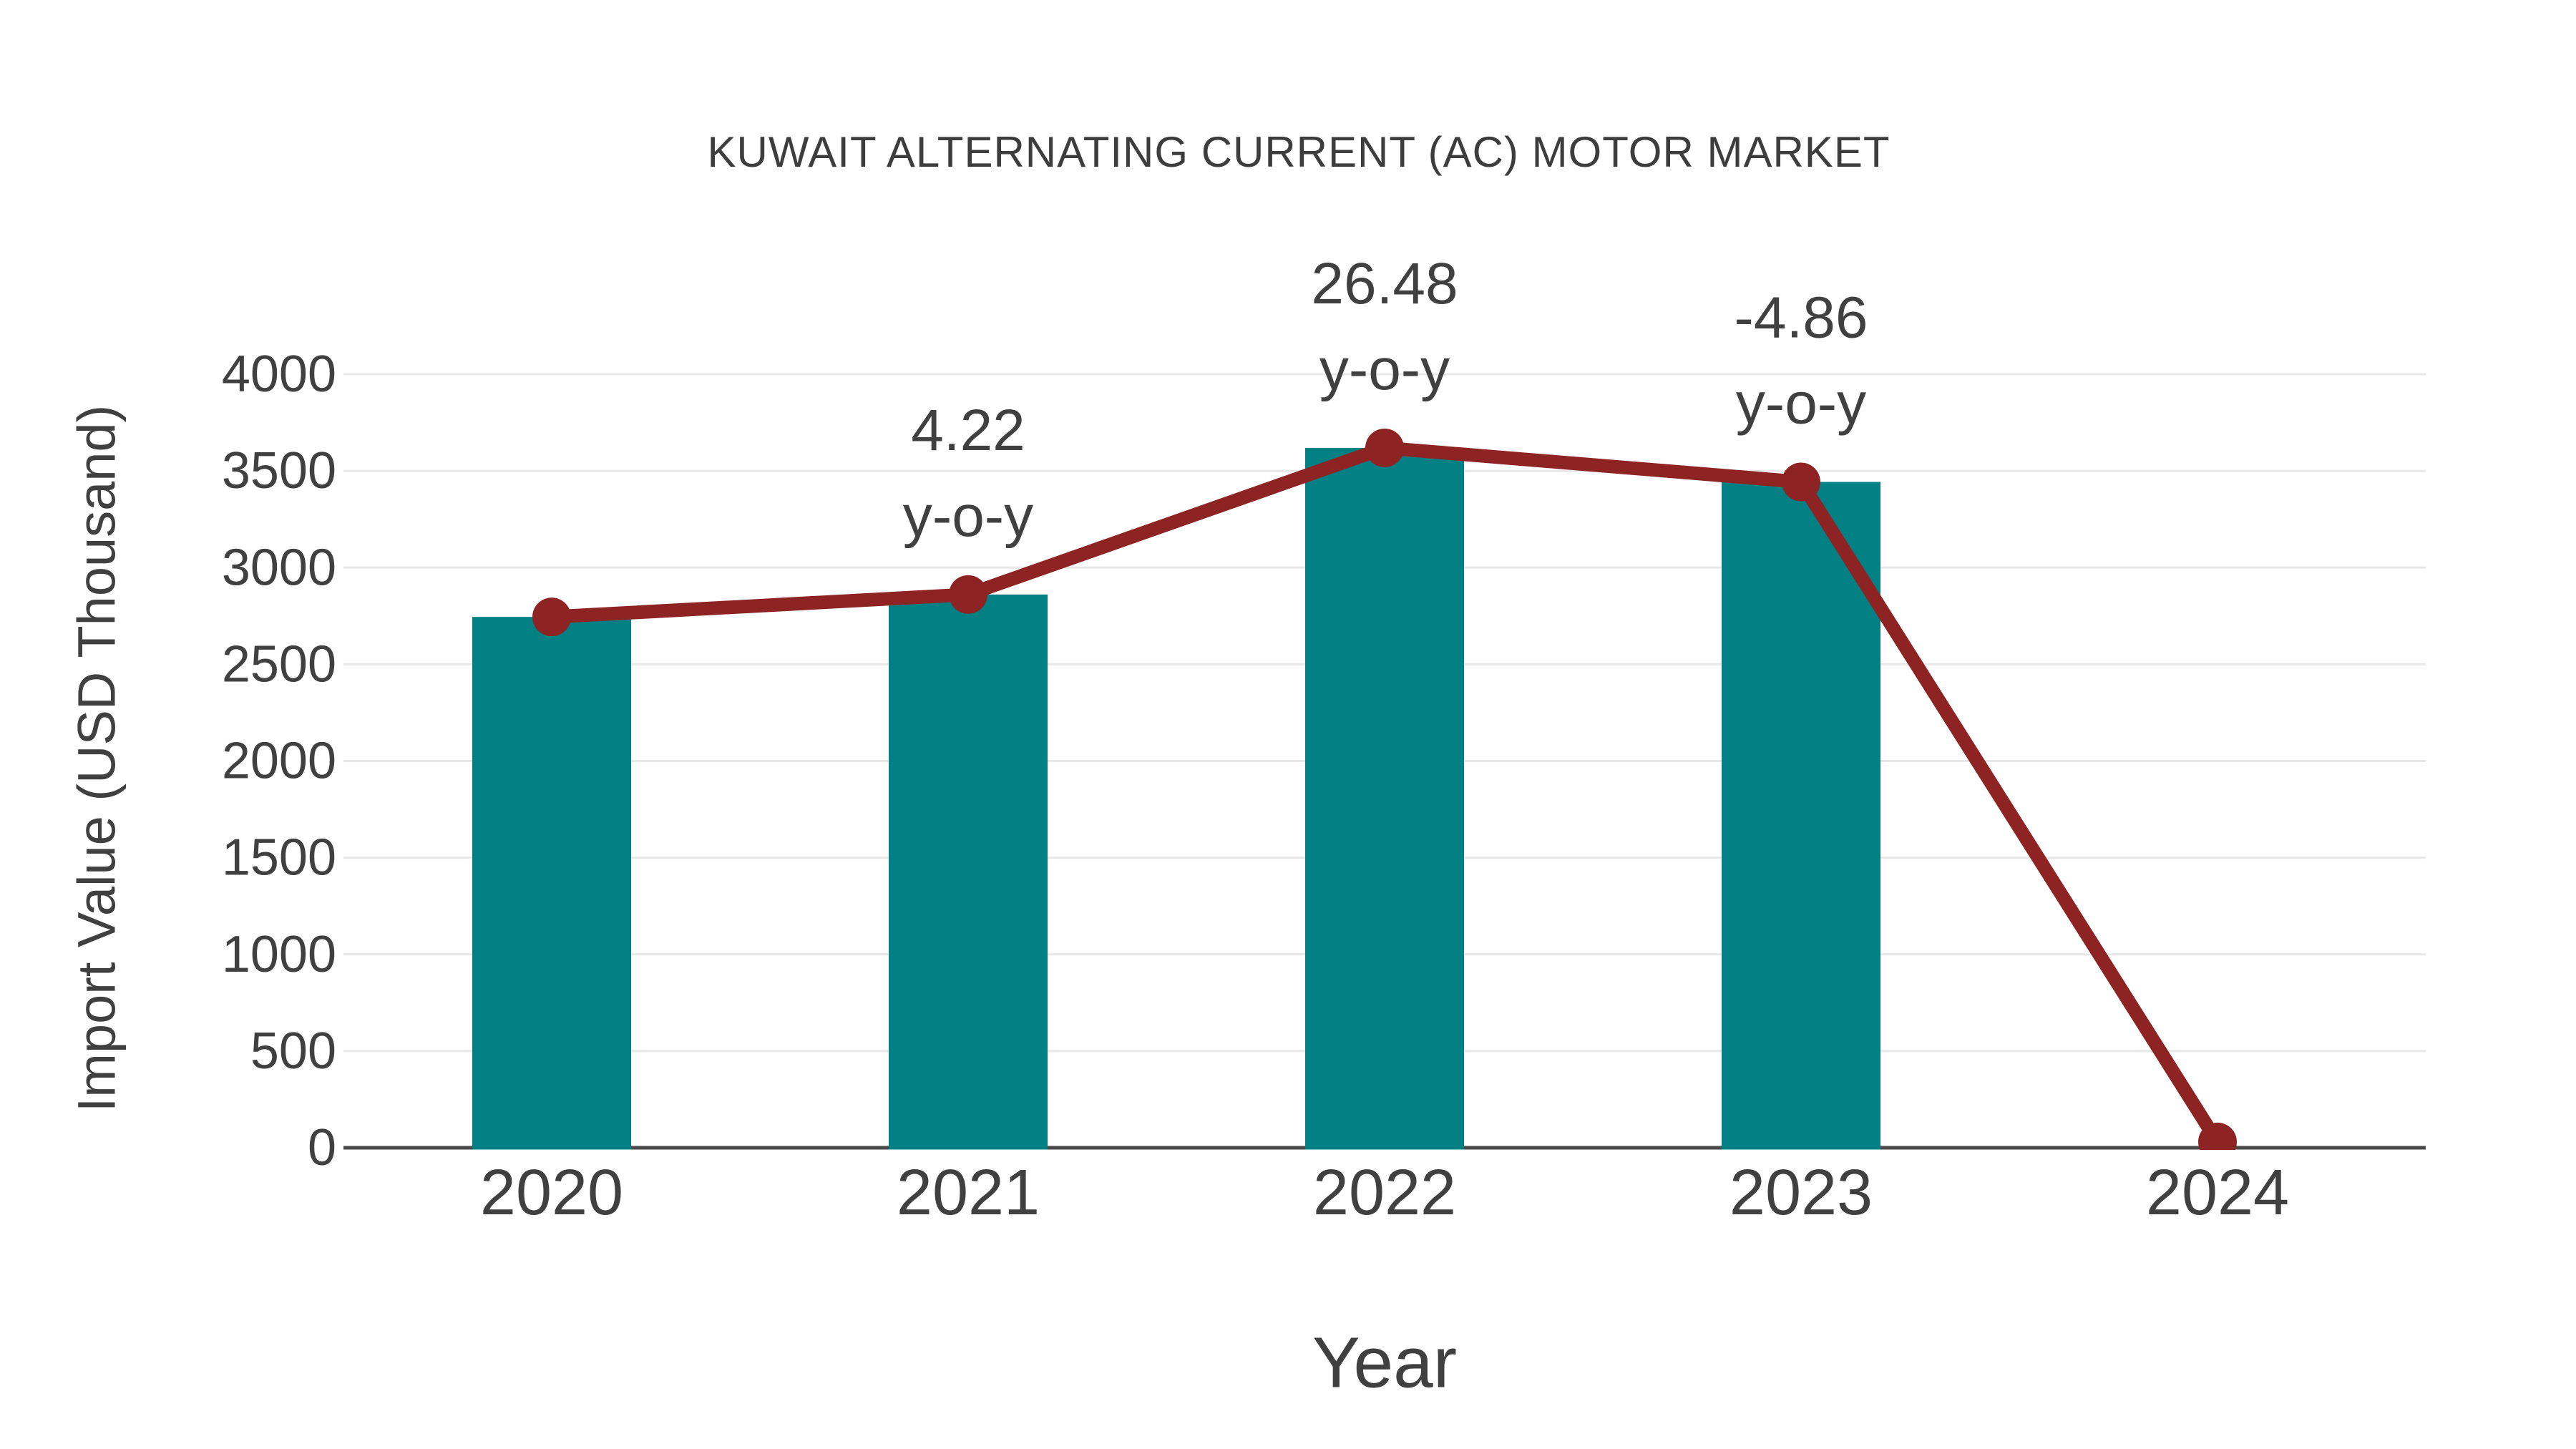 This screenshot has width=2576, height=1449. I want to click on x-tick-label-2022: 2022, so click(1384, 1193).